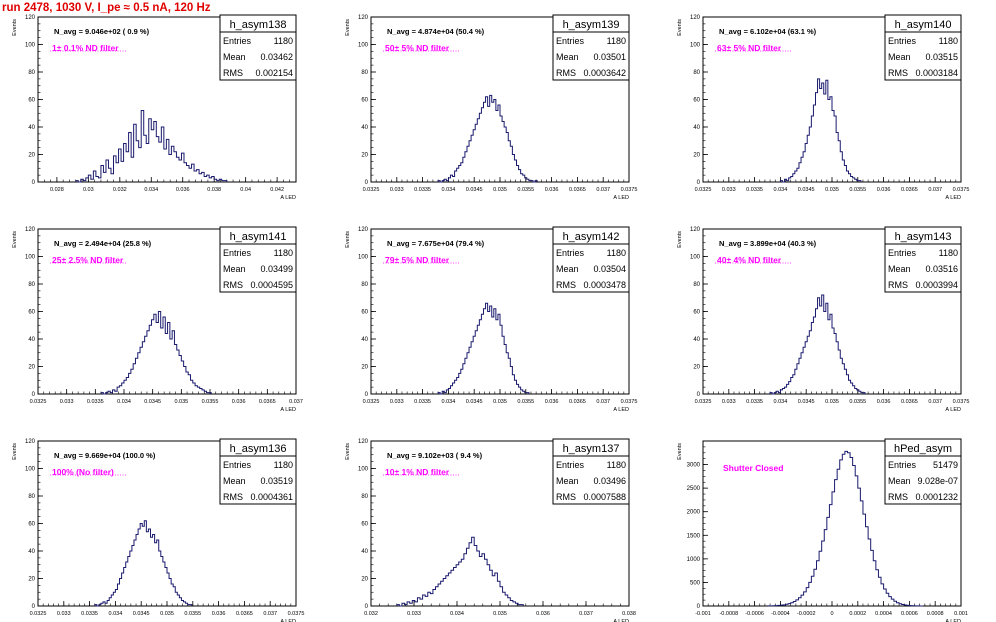 This screenshot has height=622, width=996. Describe the element at coordinates (695, 230) in the screenshot. I see `y-tick-label: 120` at that location.